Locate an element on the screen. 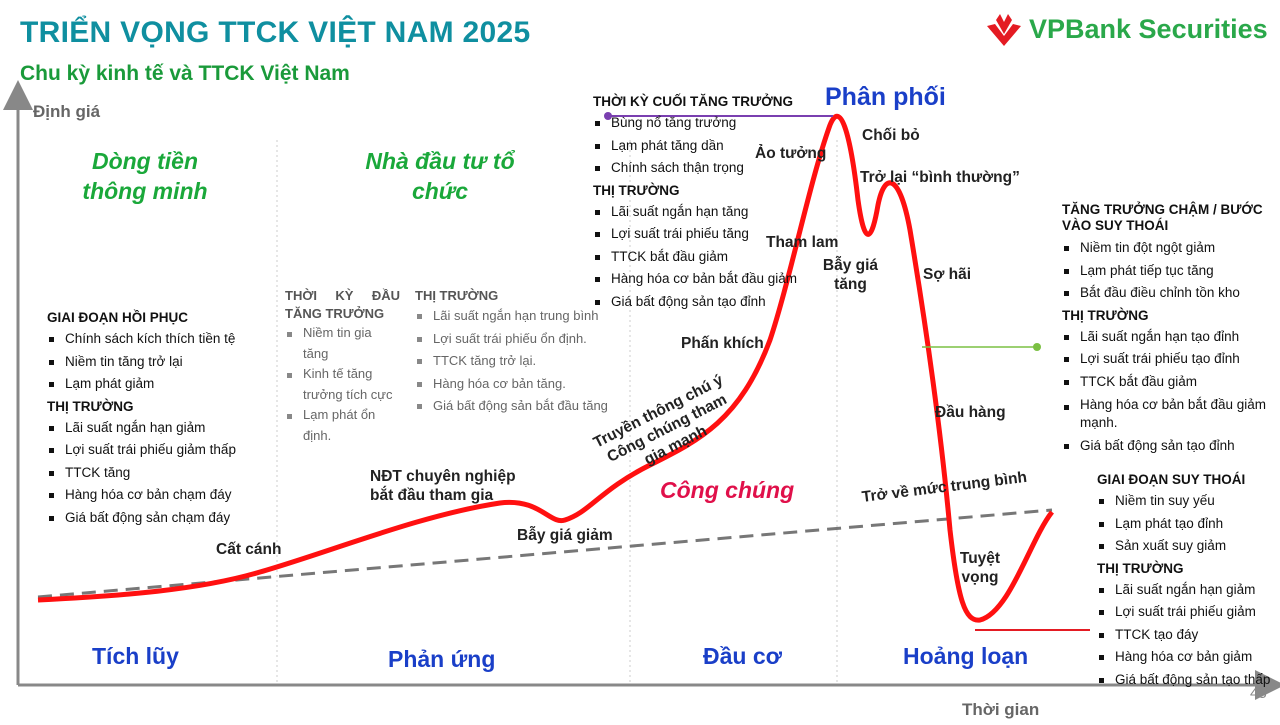 This screenshot has width=1280, height=725. box-title: GIAI ĐOẠN SUY THOÁI is located at coordinates (1171, 479).